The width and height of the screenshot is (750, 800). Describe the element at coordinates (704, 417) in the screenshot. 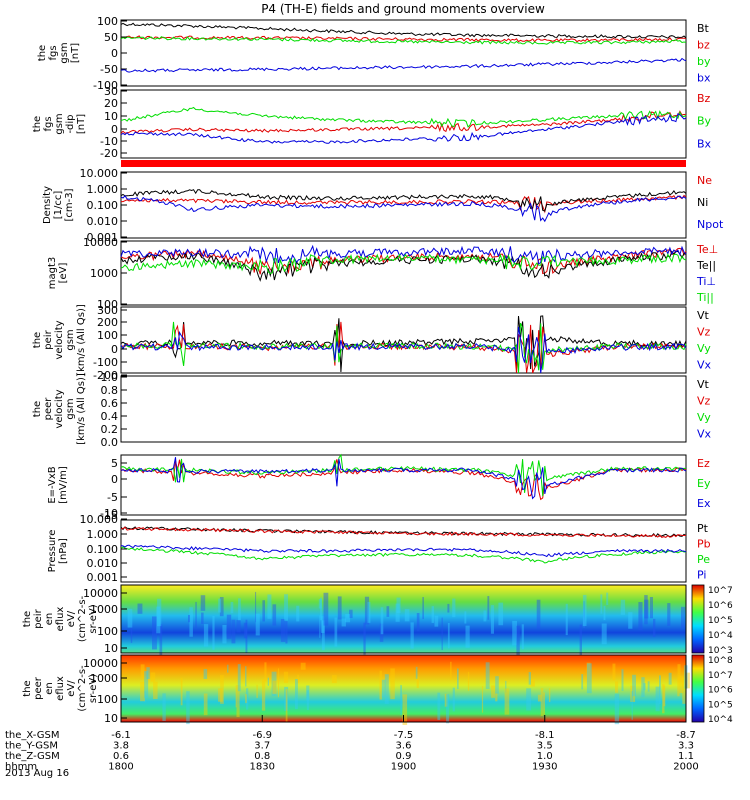

I see `legend-Vy: Vy` at that location.